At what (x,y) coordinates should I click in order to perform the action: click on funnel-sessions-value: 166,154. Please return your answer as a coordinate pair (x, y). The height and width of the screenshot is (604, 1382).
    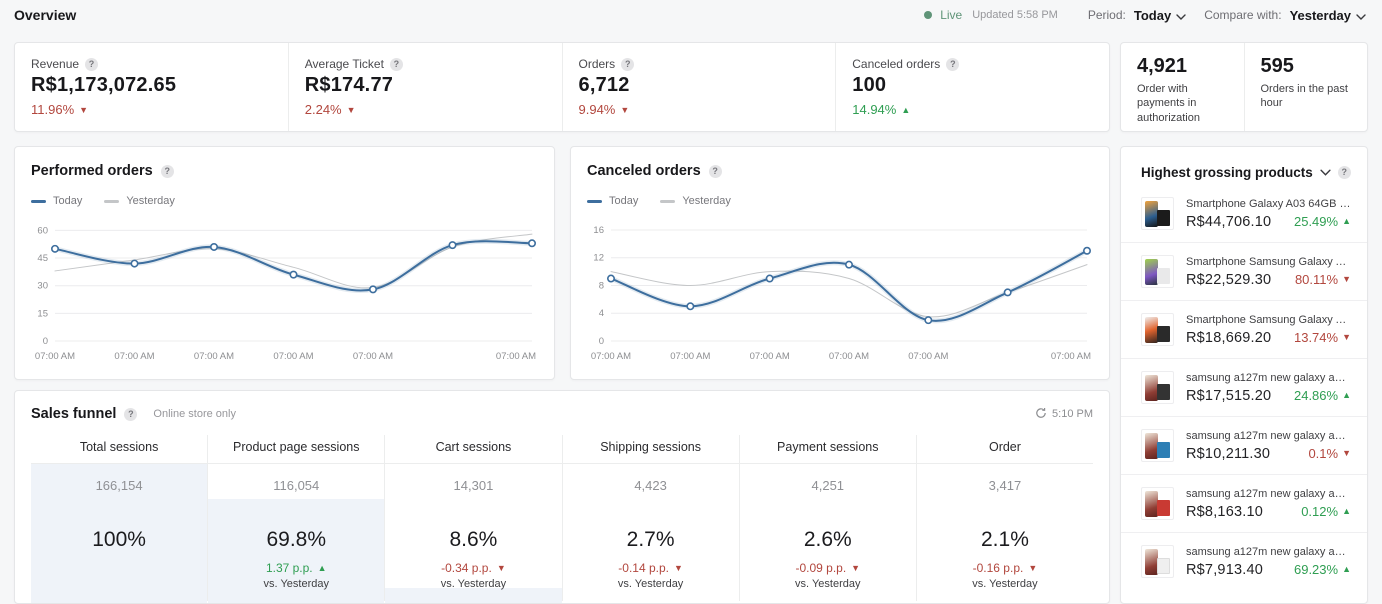
    Looking at the image, I should click on (119, 485).